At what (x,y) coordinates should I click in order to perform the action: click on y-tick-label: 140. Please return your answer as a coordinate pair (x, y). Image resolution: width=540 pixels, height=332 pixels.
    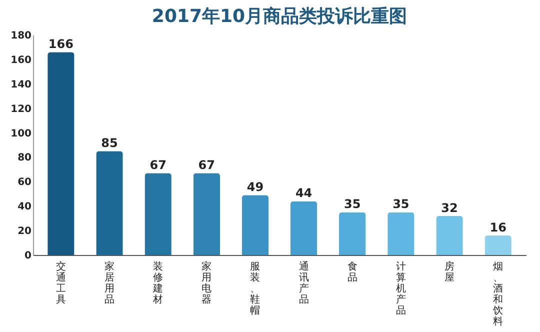
    Looking at the image, I should click on (21, 84).